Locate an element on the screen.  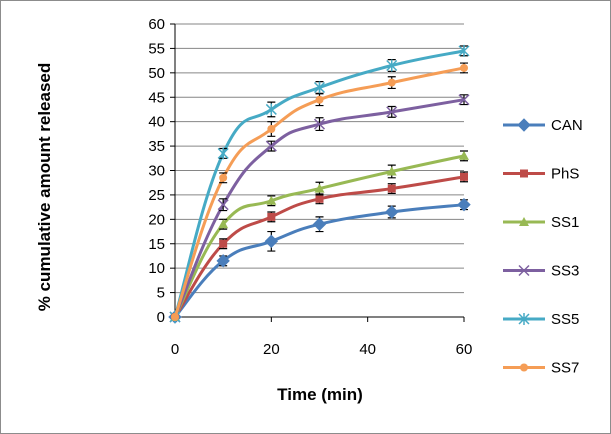
x-tick-label: 0 is located at coordinates (175, 349).